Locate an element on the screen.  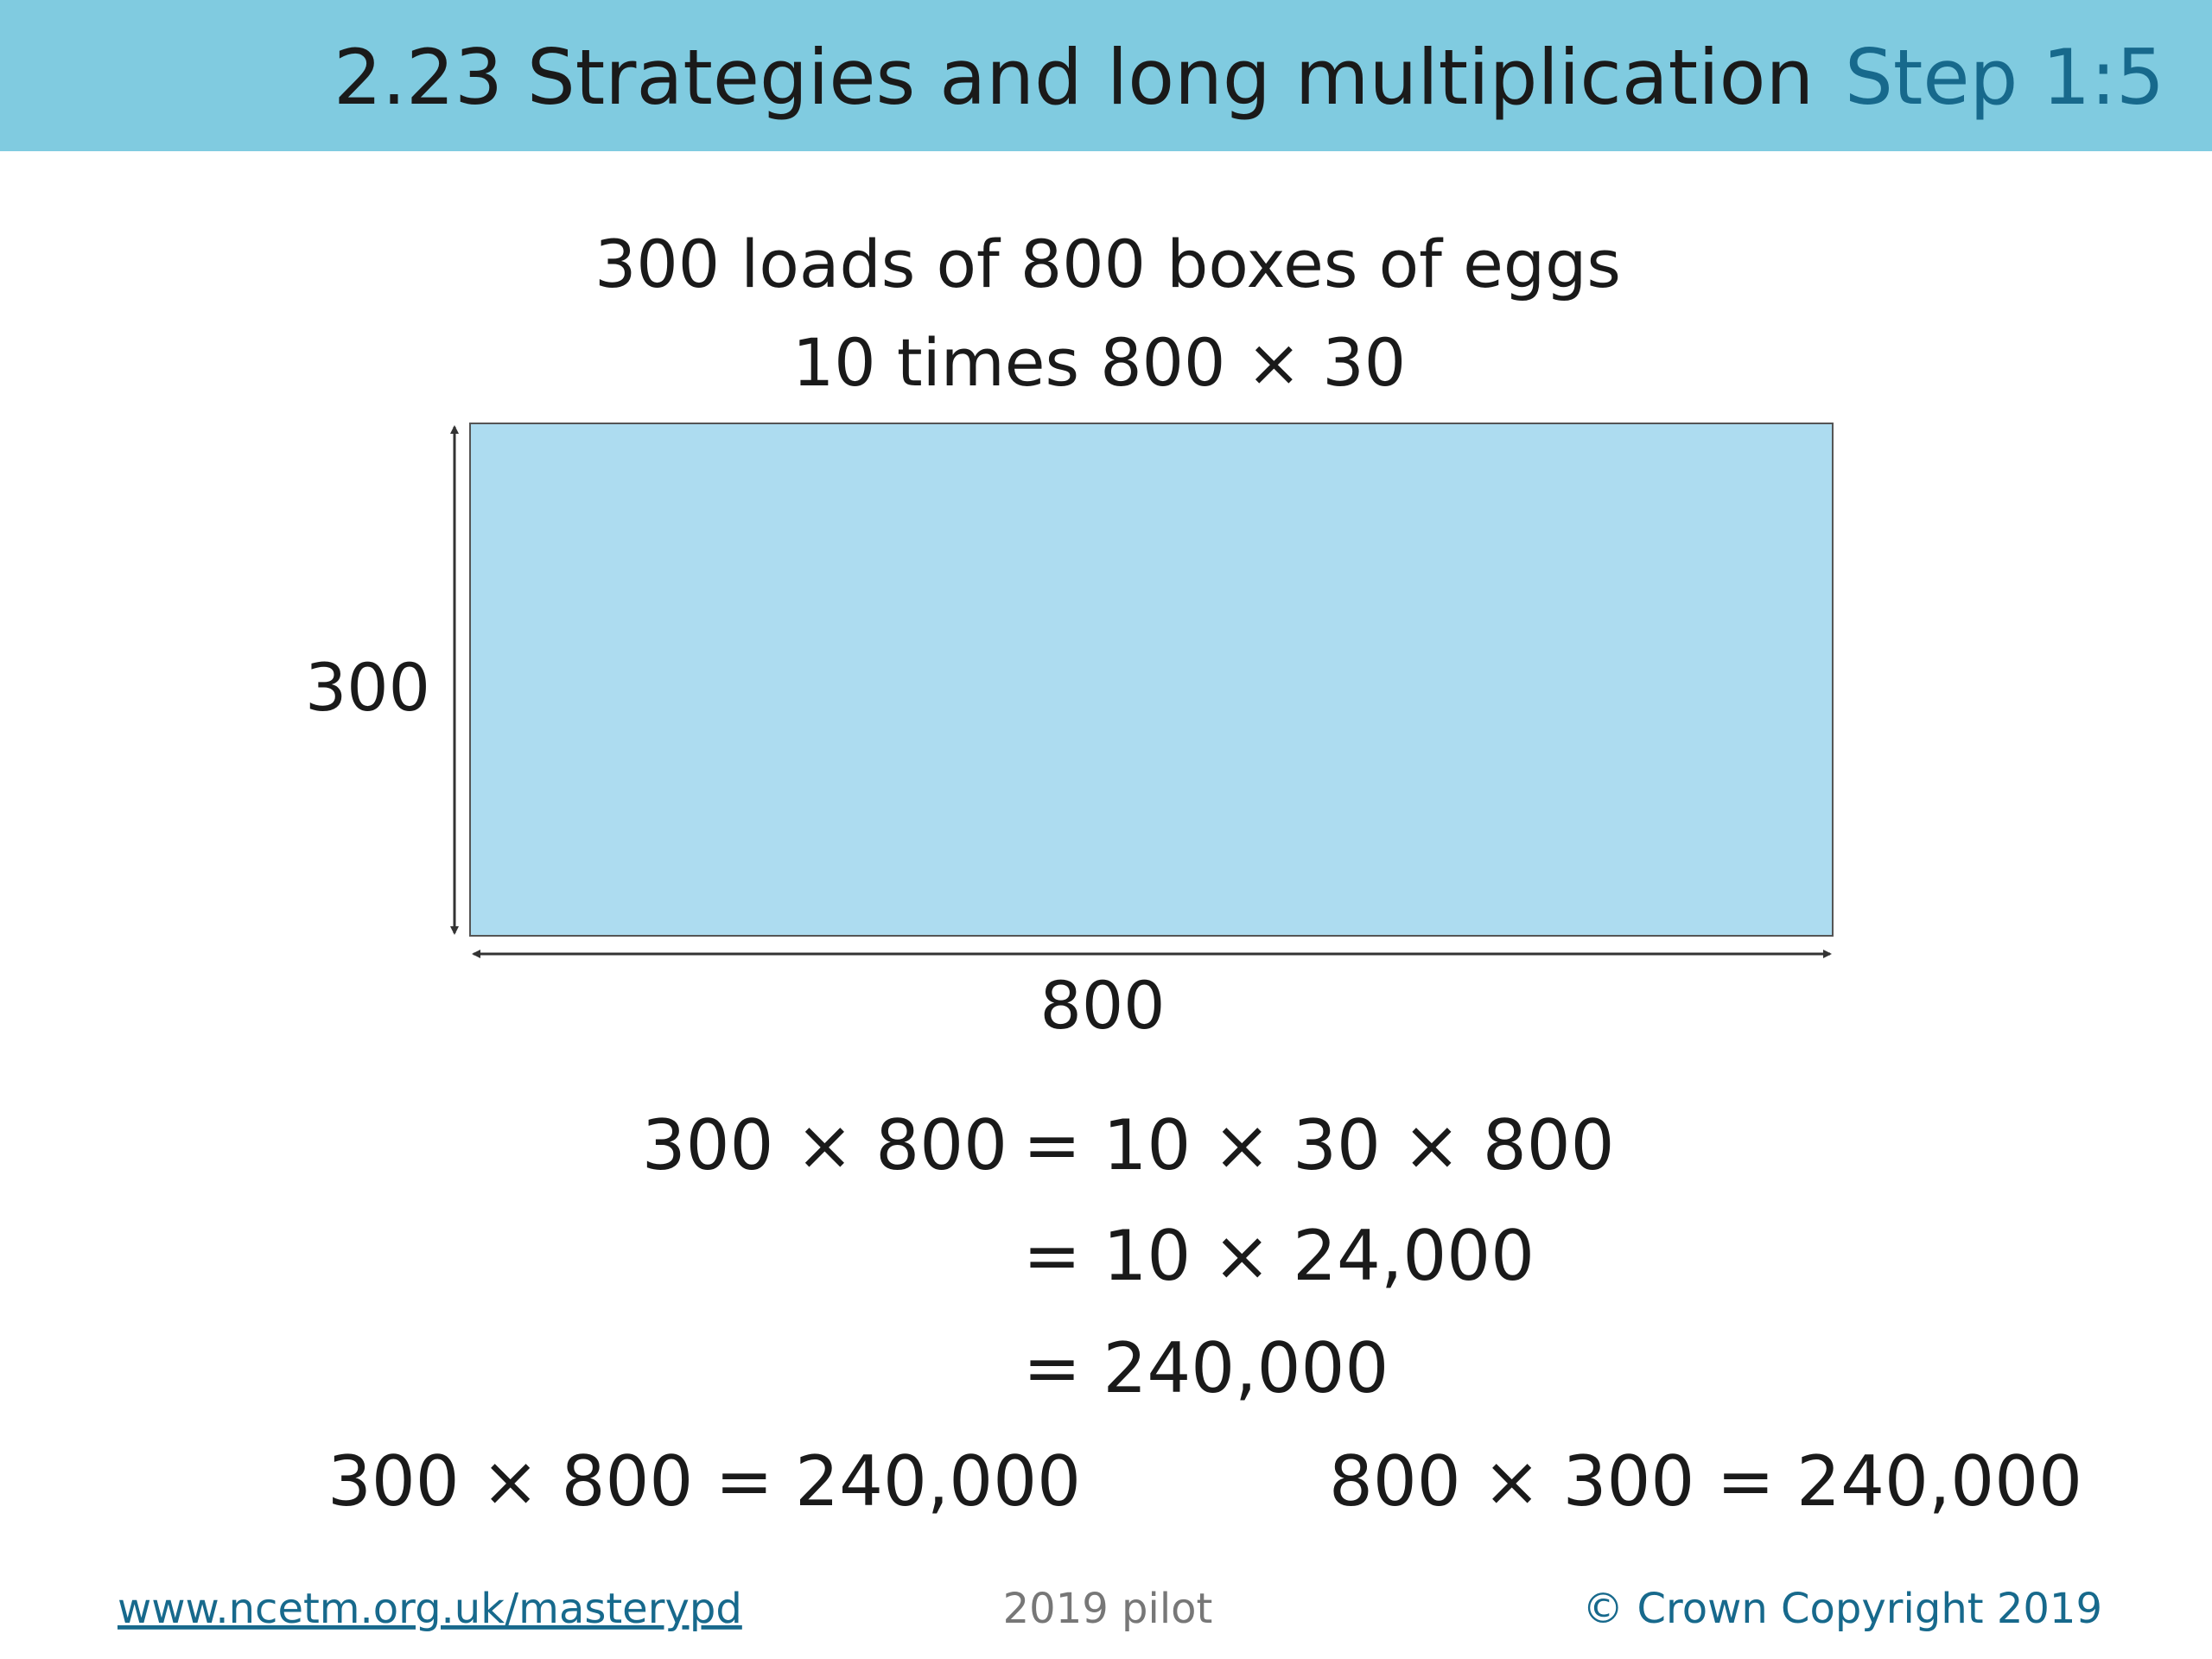
equation-lhs: 300 × 800 is located at coordinates (824, 1145).